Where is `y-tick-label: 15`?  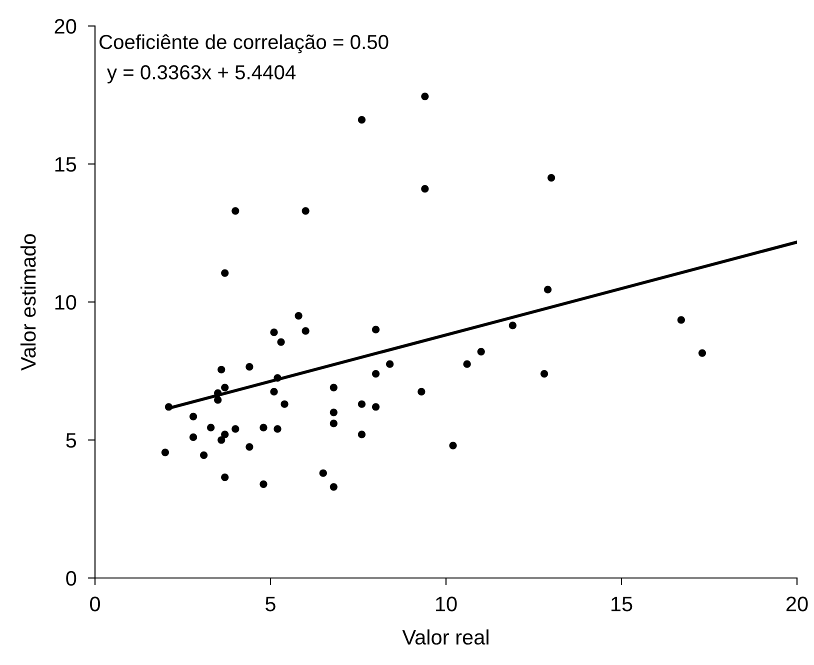
y-tick-label: 15 is located at coordinates (65, 164).